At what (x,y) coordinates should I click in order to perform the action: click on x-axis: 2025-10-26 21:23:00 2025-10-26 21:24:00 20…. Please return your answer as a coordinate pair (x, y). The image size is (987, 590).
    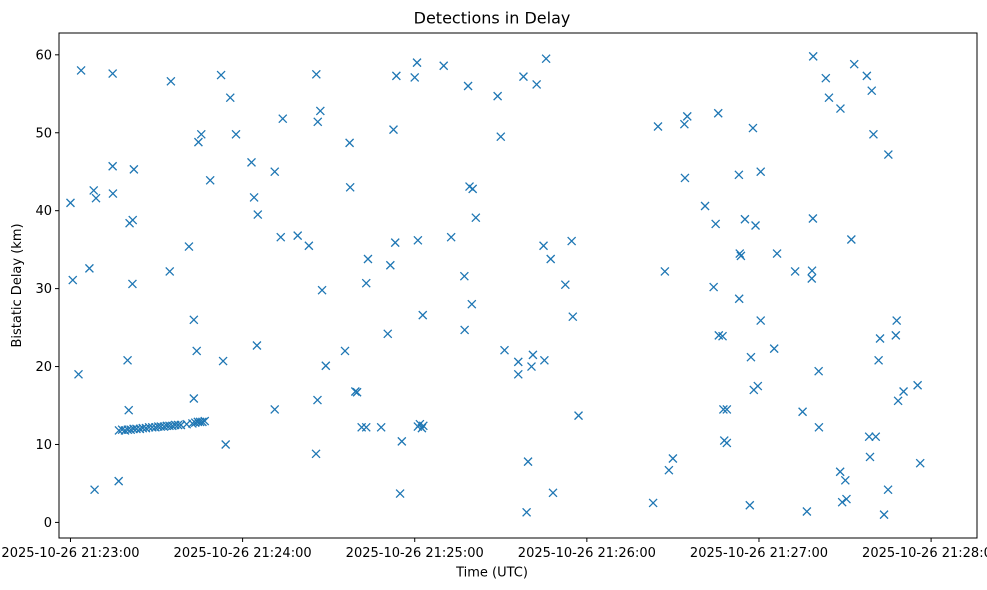
    Looking at the image, I should click on (494, 549).